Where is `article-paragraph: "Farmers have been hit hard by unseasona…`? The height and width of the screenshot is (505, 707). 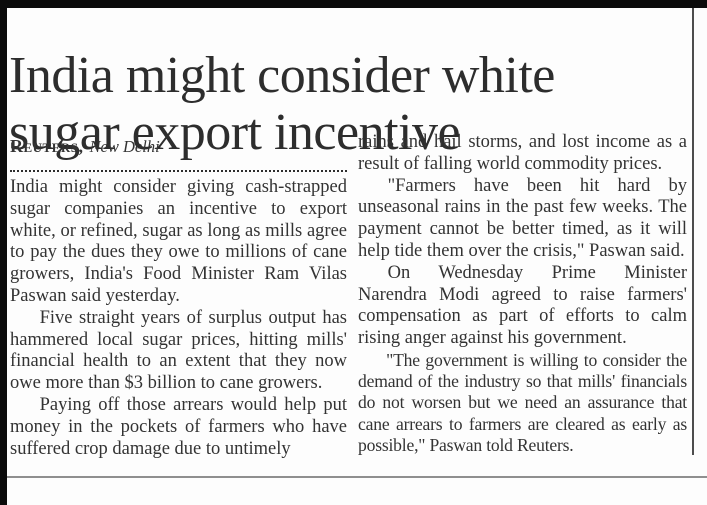
article-paragraph: "Farmers have been hit hard by unseasona… is located at coordinates (522, 218).